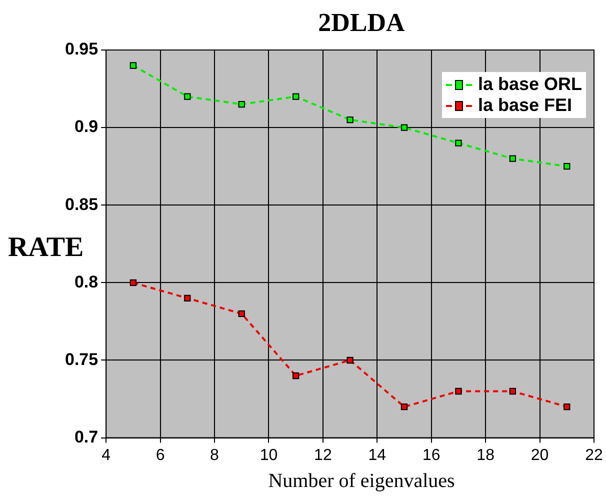 This screenshot has height=496, width=606. Describe the element at coordinates (525, 105) in the screenshot. I see `legend-label: la base FEI` at that location.